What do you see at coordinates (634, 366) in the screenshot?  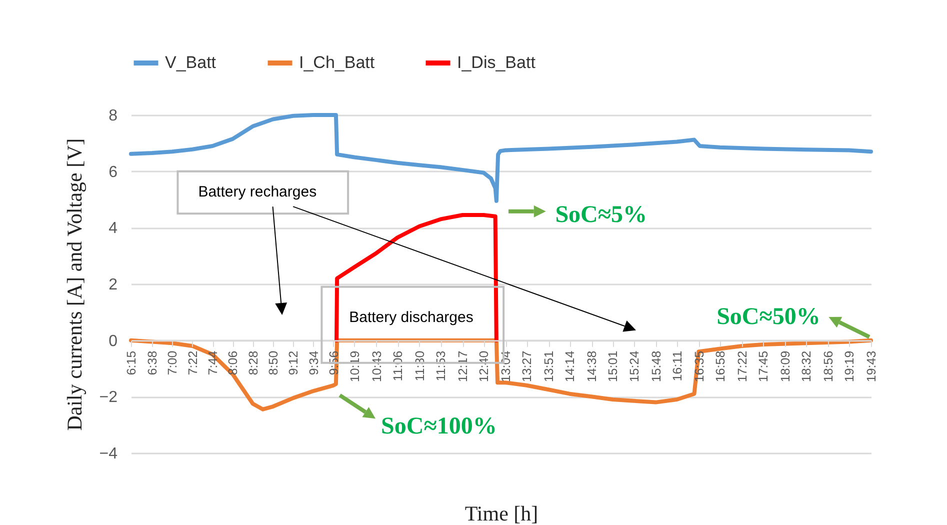 I see `x-tick-label: 15:24` at bounding box center [634, 366].